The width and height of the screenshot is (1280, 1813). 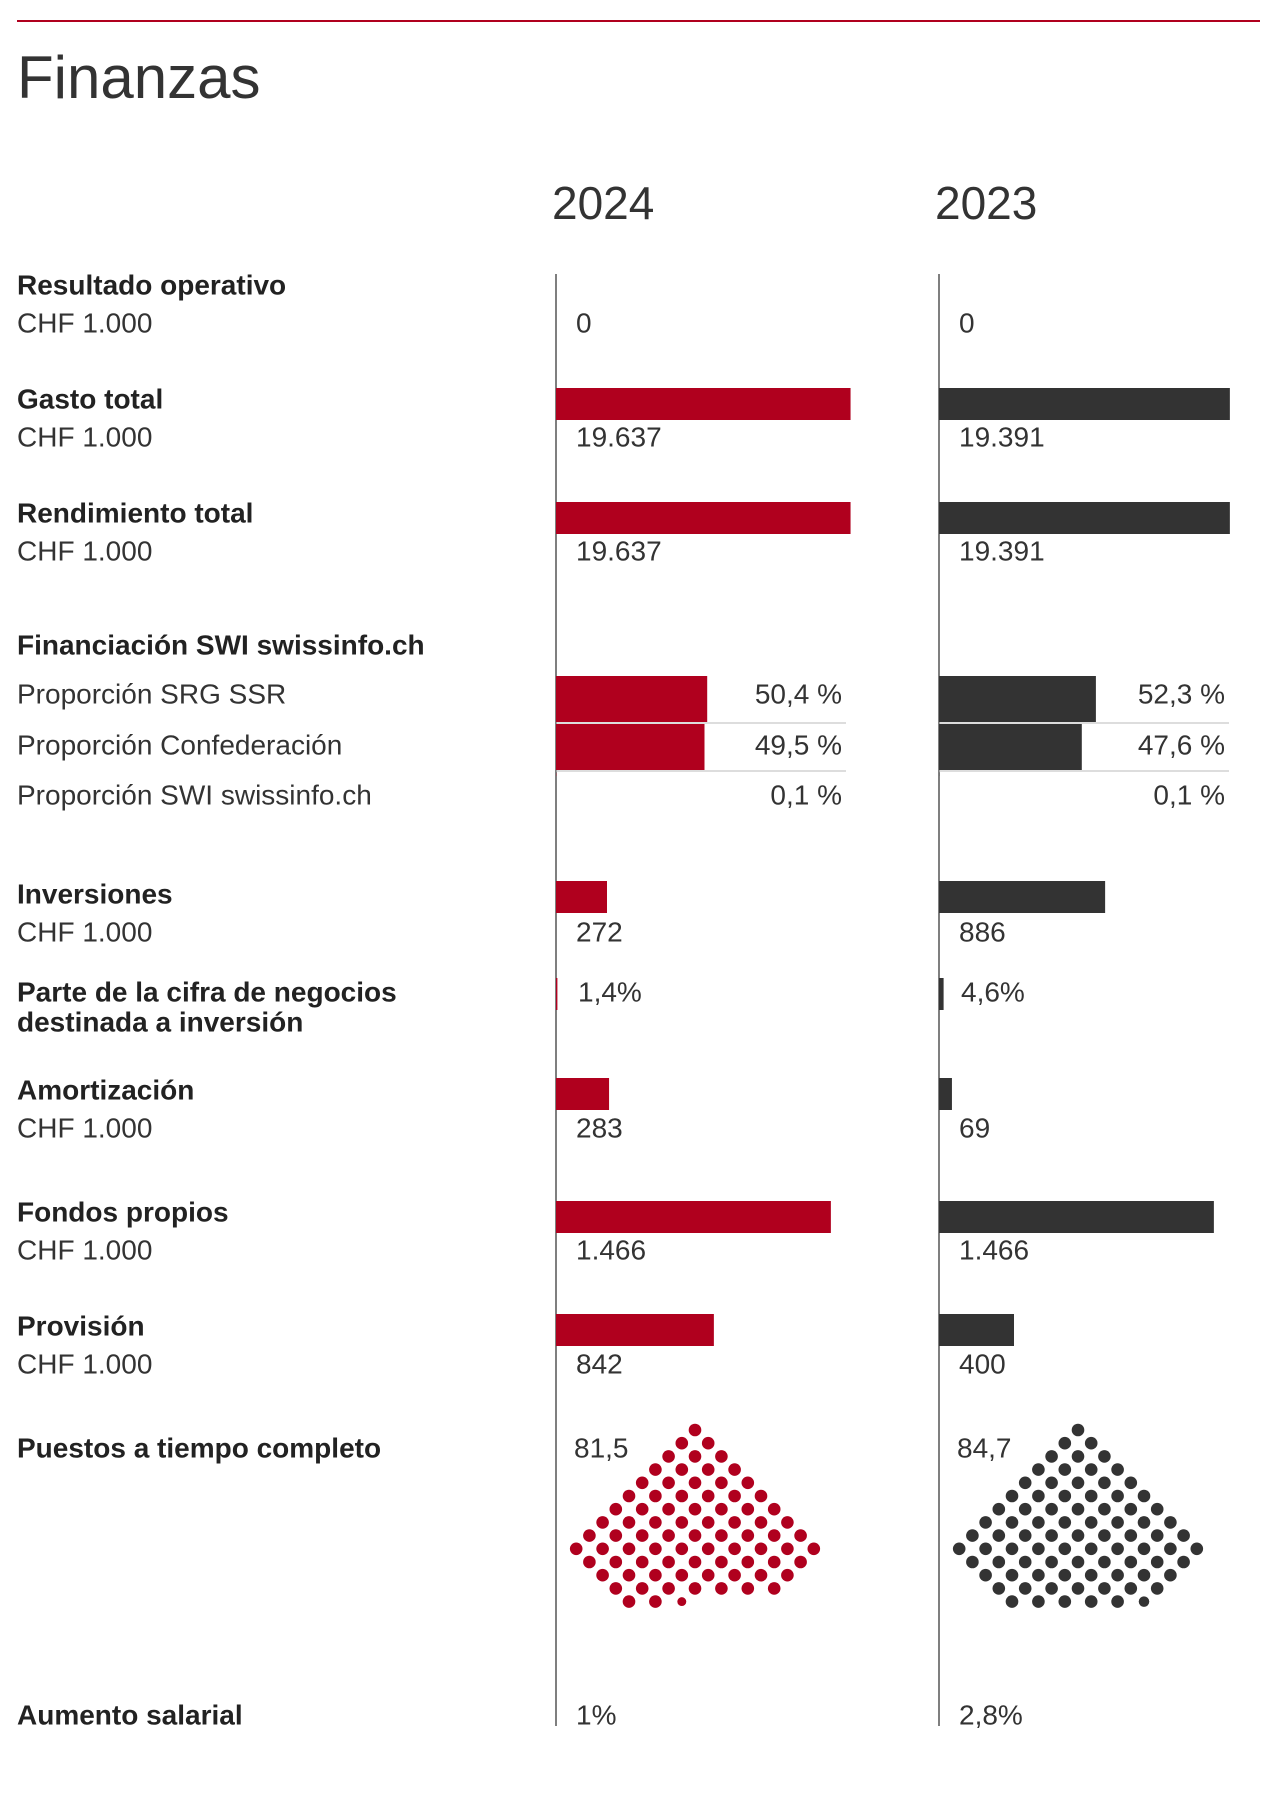 I want to click on row-title: Gasto total, so click(x=90, y=398).